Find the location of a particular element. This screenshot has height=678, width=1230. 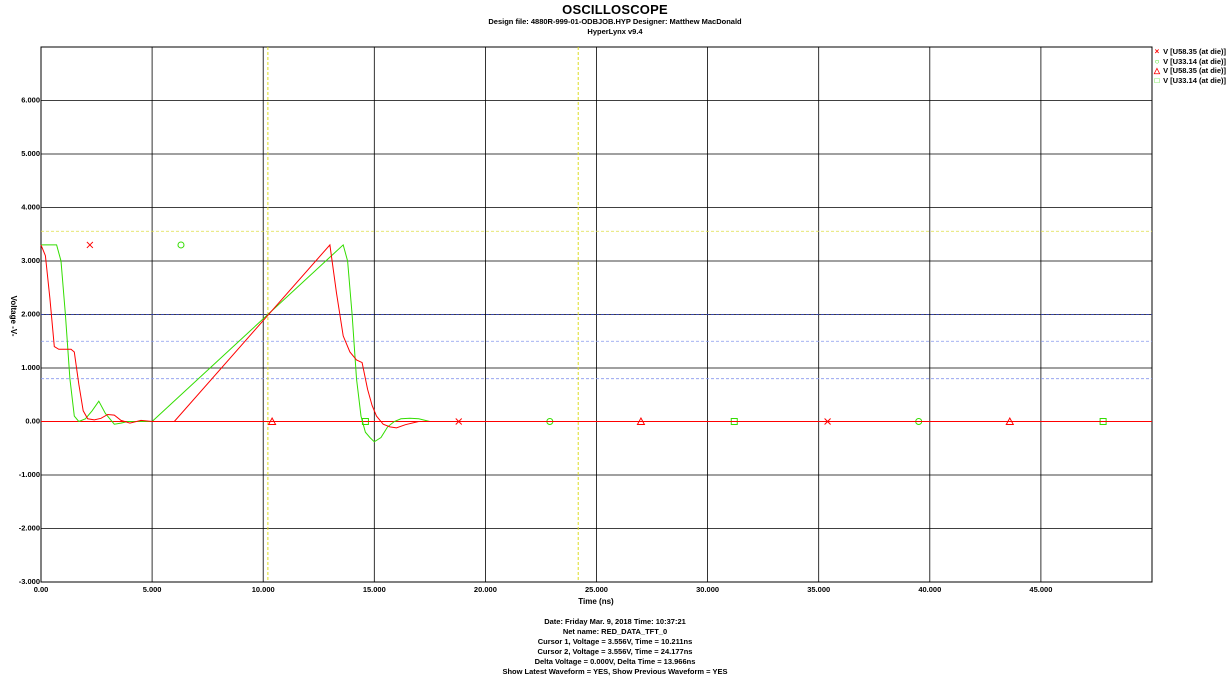

circle-marker is located at coordinates (181, 245).